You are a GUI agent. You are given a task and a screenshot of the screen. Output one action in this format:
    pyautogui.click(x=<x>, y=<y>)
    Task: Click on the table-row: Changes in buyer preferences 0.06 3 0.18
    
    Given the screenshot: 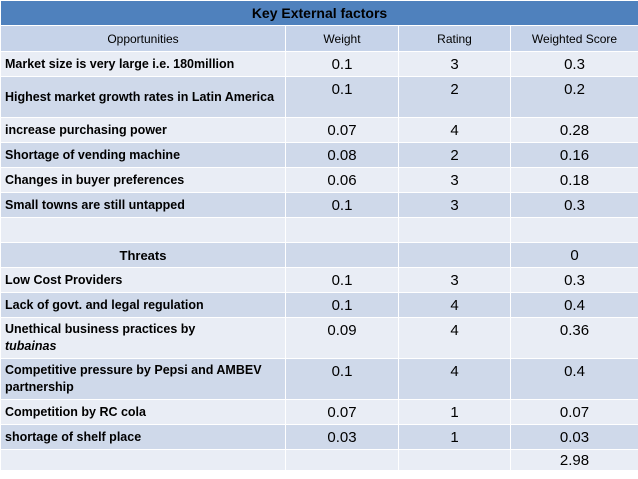 What is the action you would take?
    pyautogui.click(x=319, y=180)
    